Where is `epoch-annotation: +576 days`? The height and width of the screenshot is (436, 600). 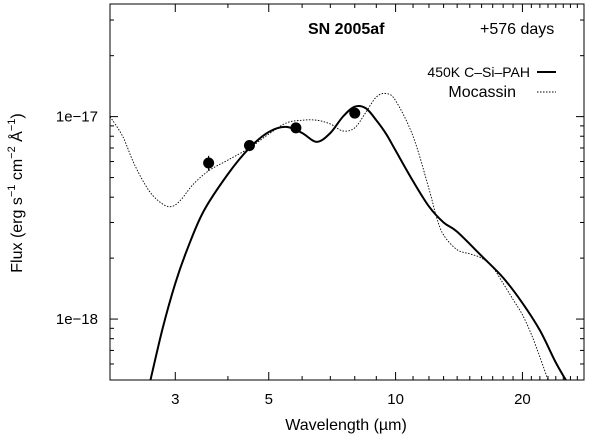 epoch-annotation: +576 days is located at coordinates (517, 29).